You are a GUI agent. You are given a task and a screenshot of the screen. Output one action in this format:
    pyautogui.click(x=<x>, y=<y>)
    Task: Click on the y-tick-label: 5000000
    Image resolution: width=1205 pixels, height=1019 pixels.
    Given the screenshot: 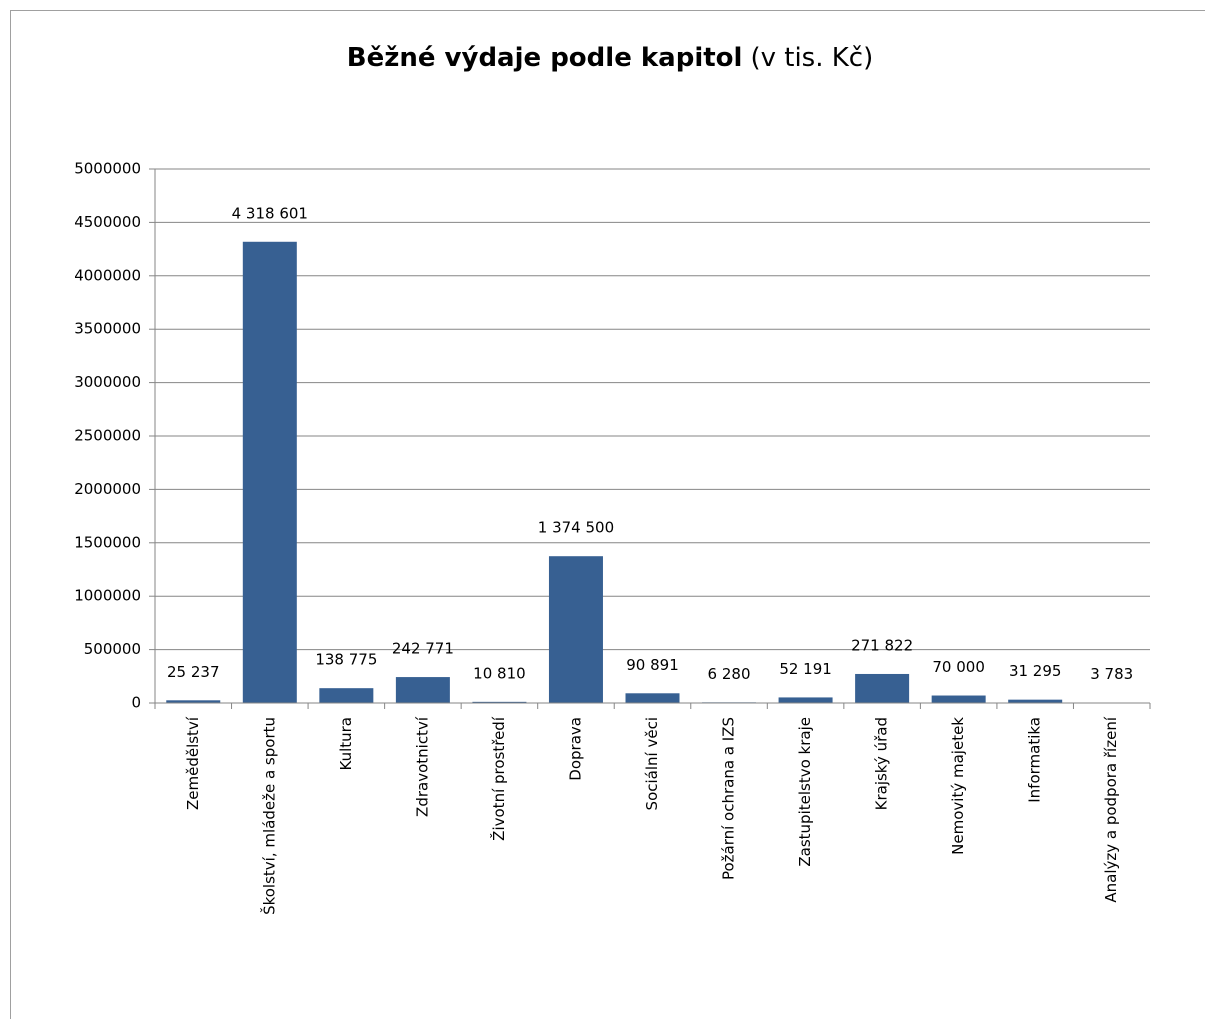 What is the action you would take?
    pyautogui.click(x=107, y=169)
    